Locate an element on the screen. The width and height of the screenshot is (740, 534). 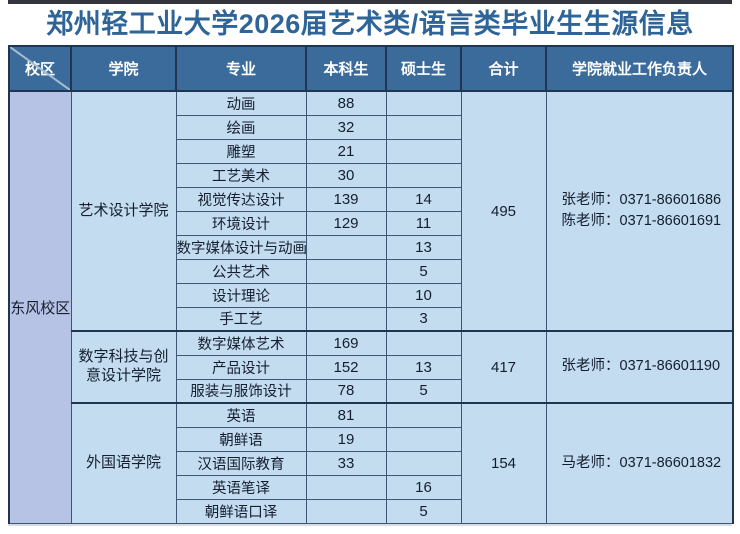
table-row: 手工艺 3 is located at coordinates (371, 319).